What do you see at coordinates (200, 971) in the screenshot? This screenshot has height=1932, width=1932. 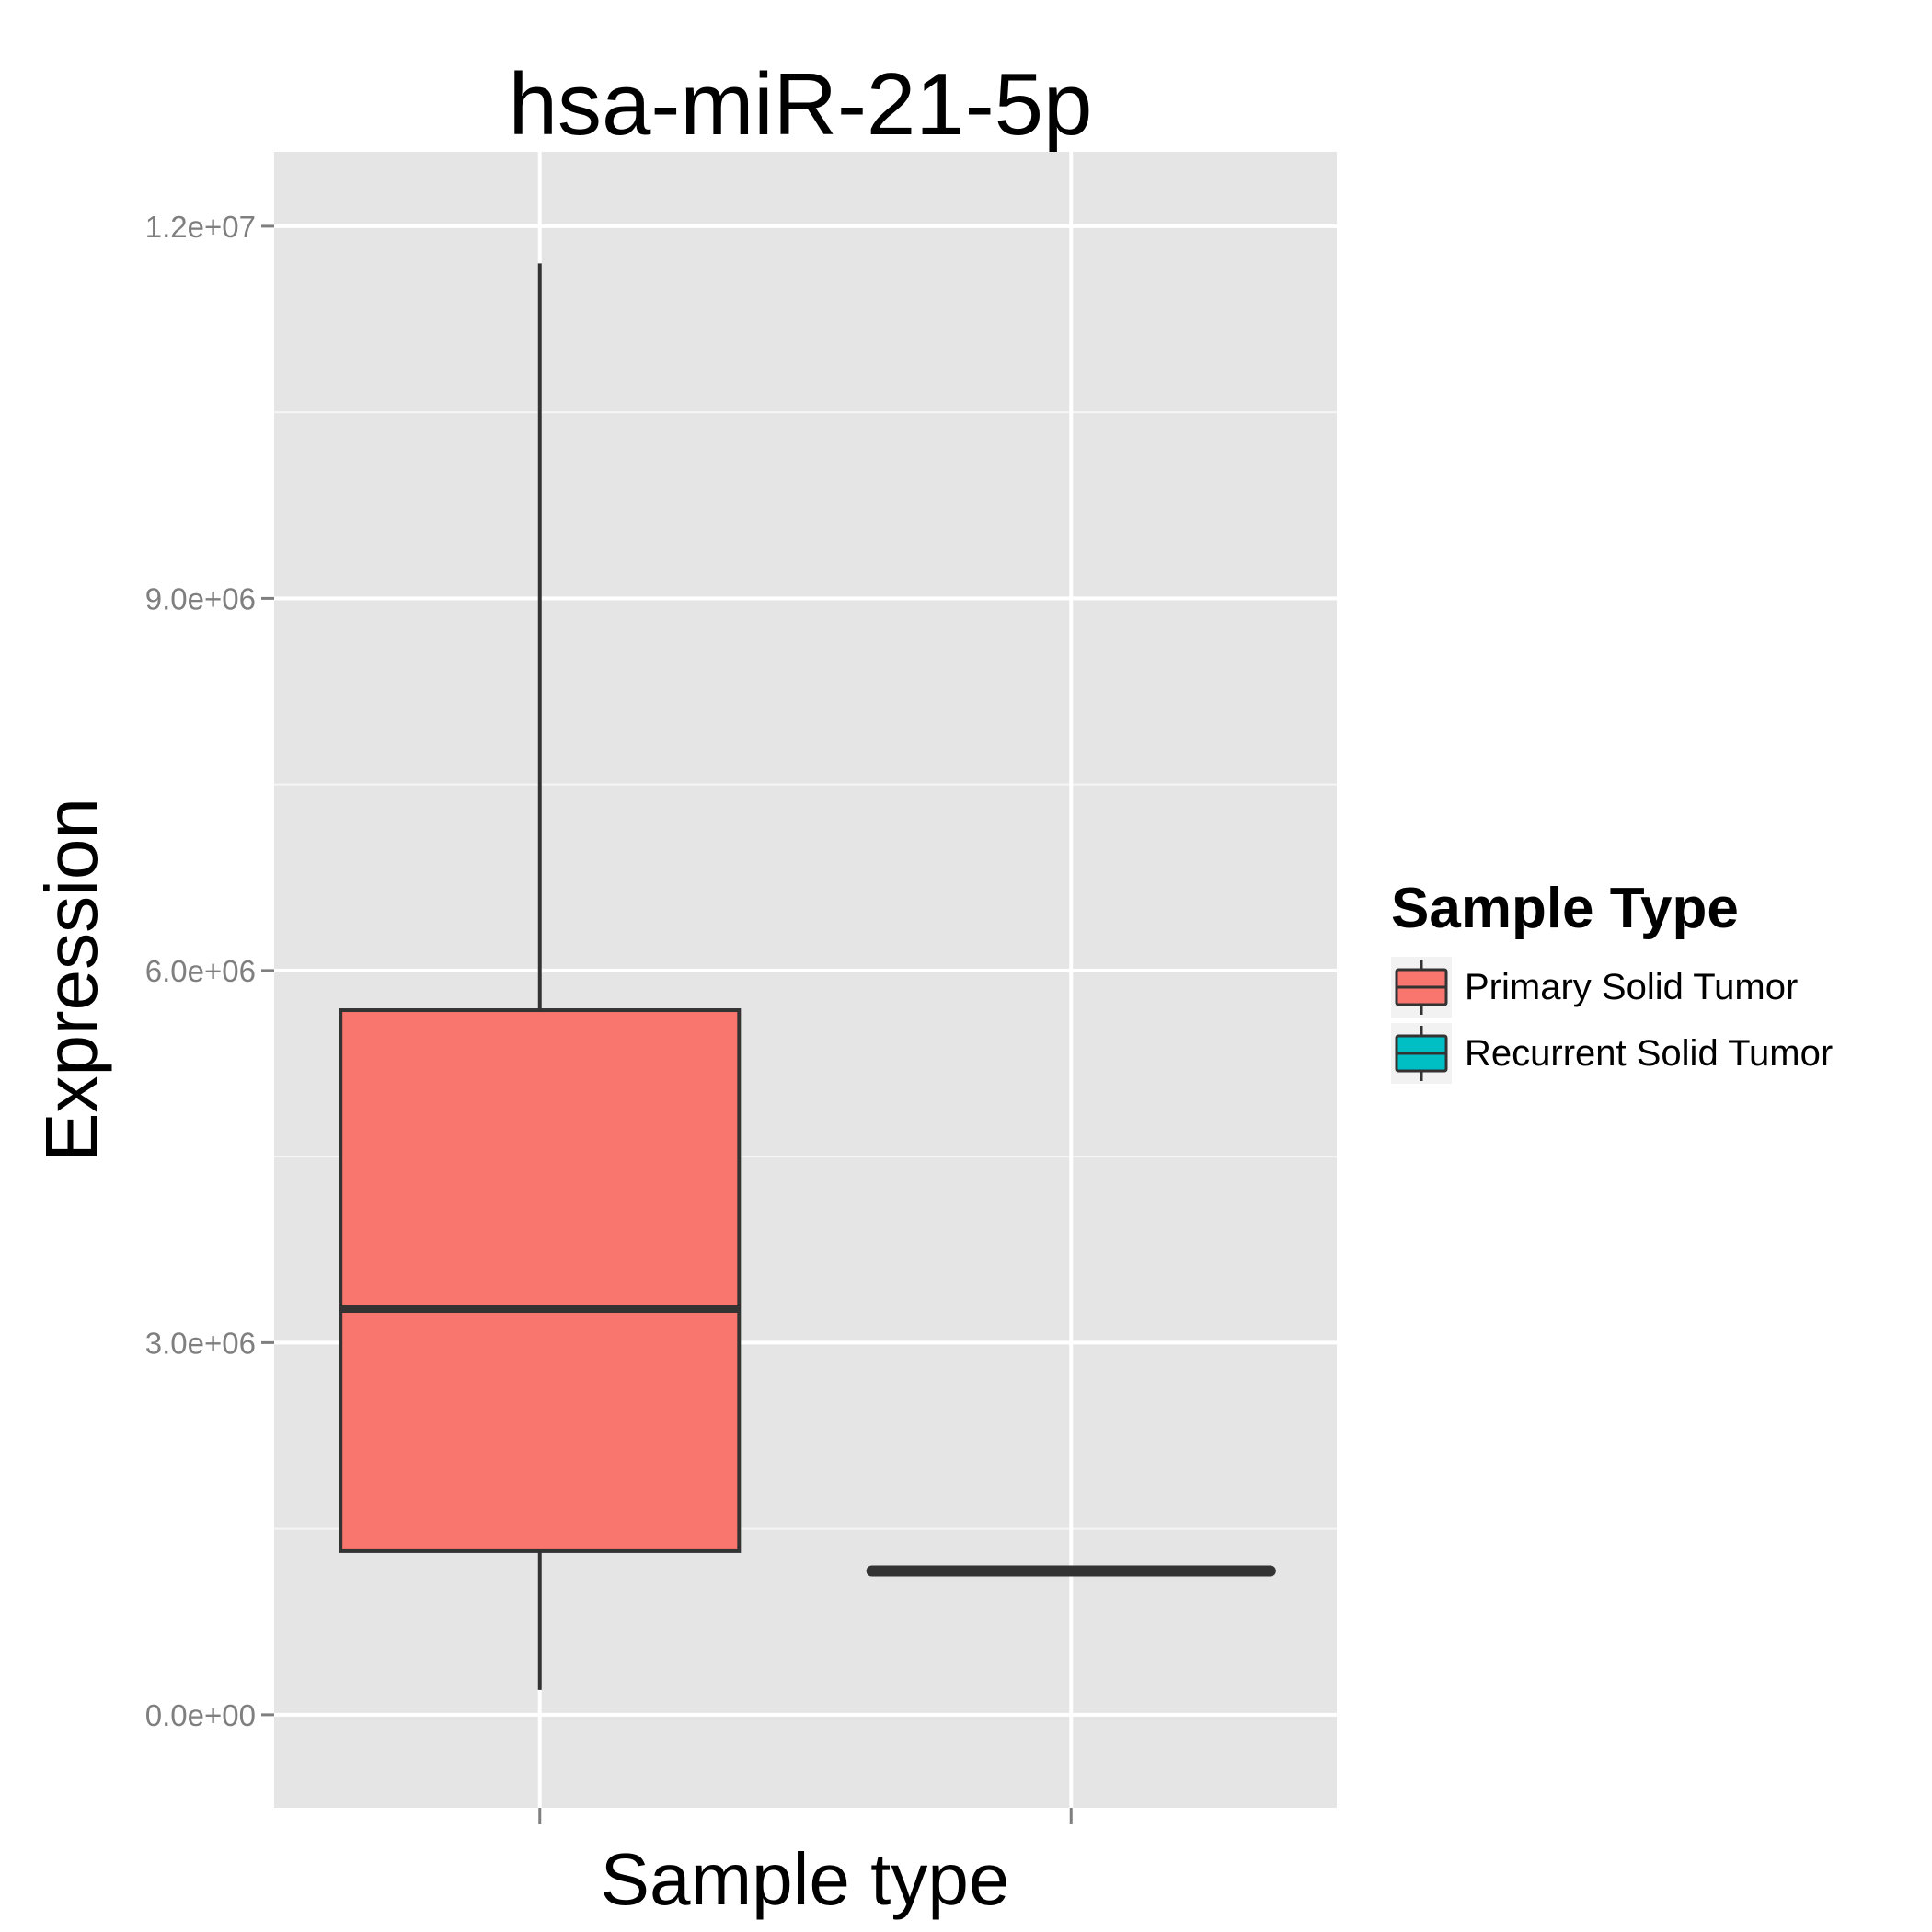 I see `y-tick-label: 6.0e+06` at bounding box center [200, 971].